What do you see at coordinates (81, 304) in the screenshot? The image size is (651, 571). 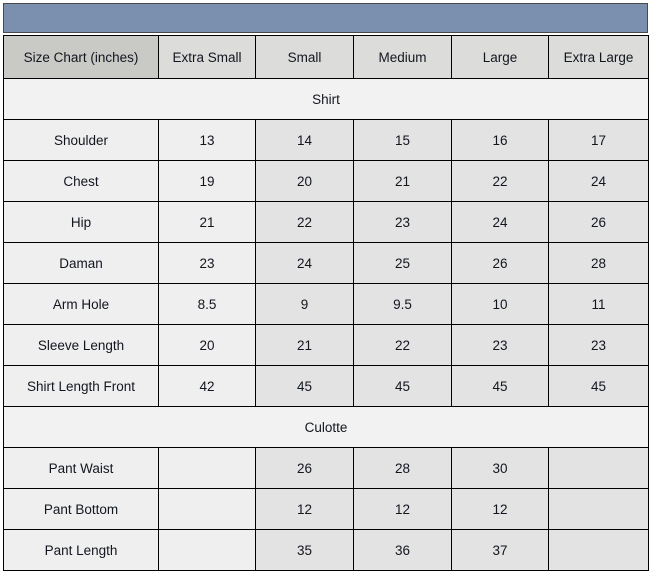 I see `row-label: Arm Hole` at bounding box center [81, 304].